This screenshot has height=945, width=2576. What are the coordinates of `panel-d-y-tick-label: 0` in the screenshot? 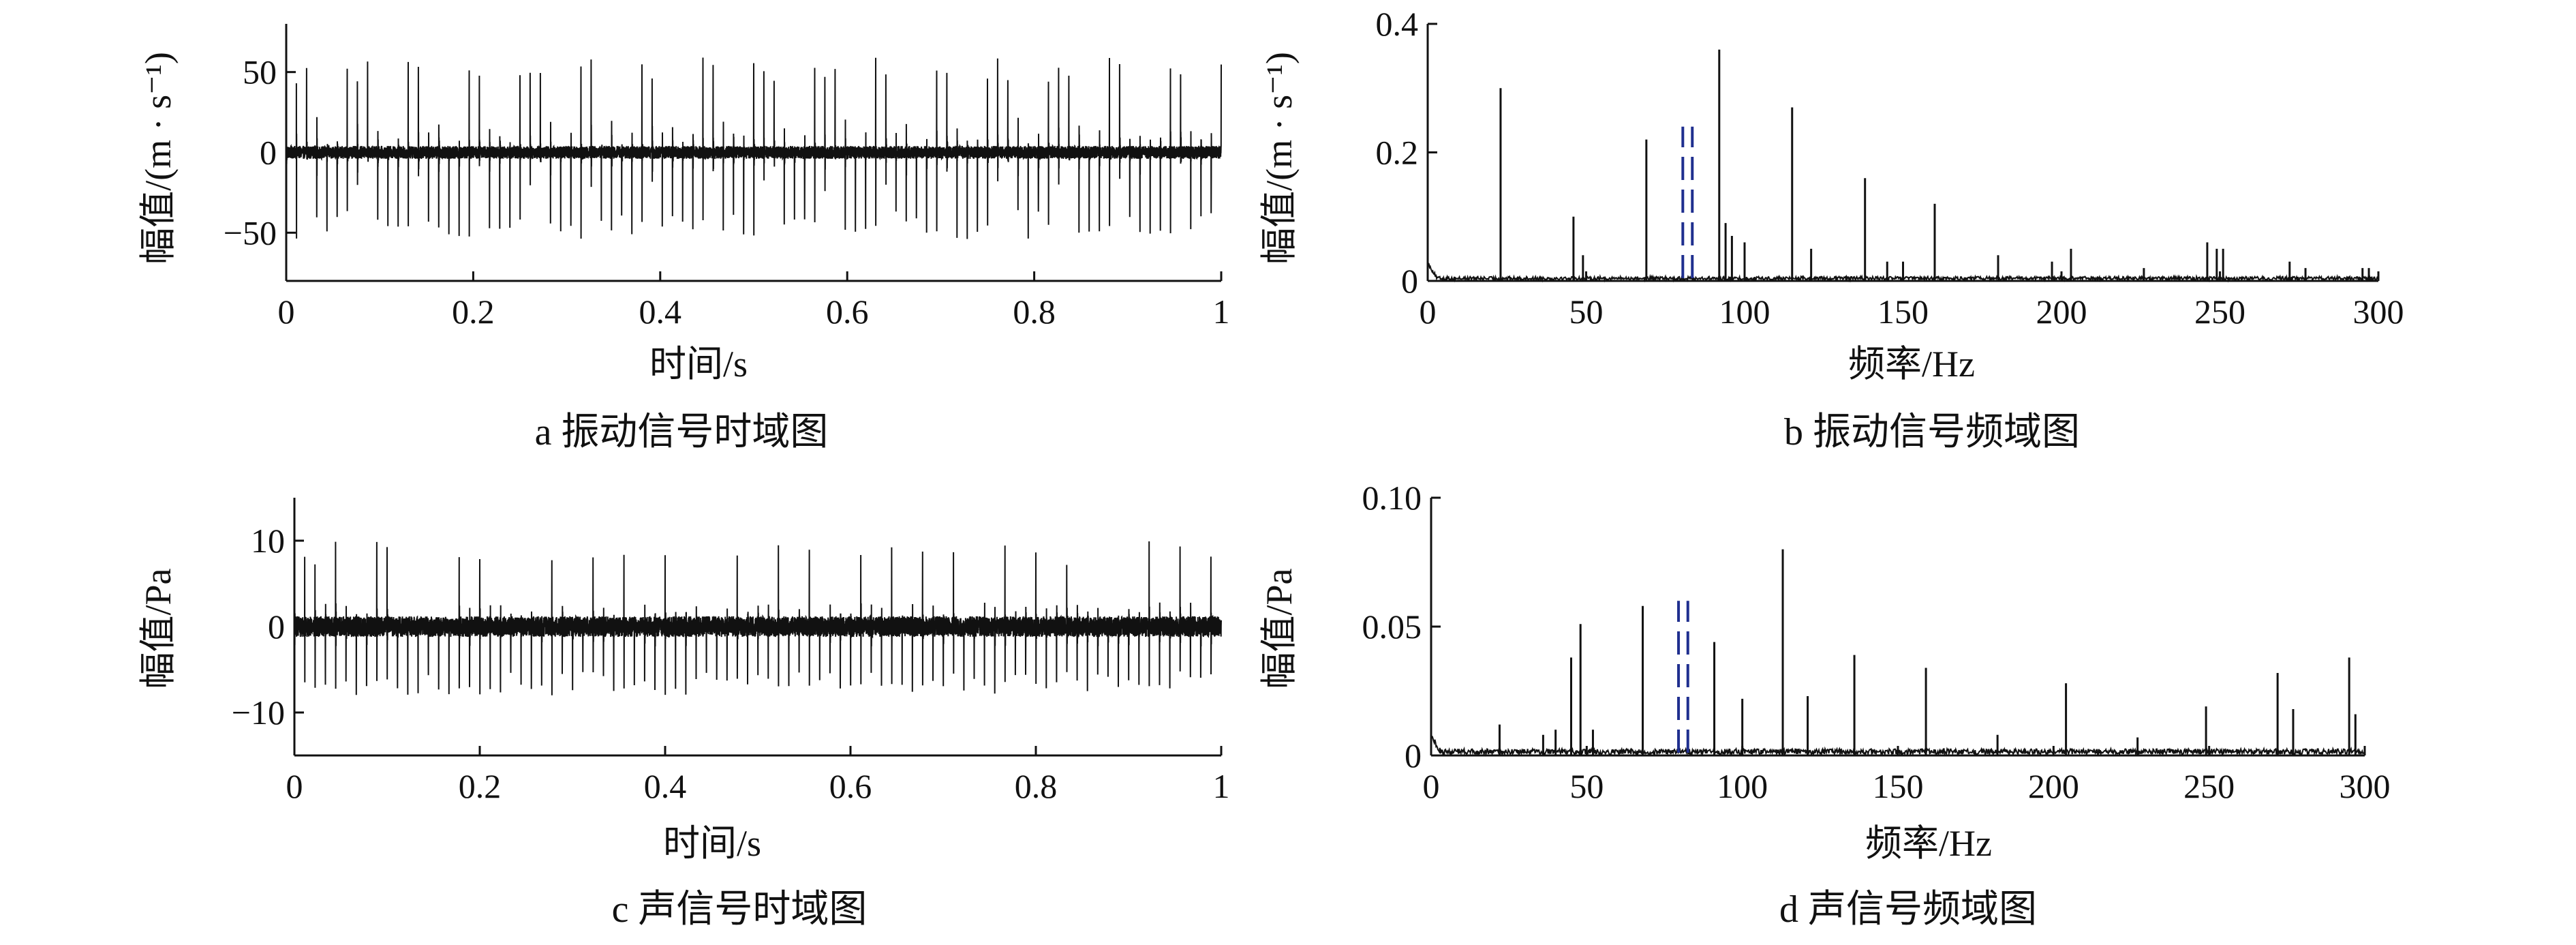 It's located at (1414, 755).